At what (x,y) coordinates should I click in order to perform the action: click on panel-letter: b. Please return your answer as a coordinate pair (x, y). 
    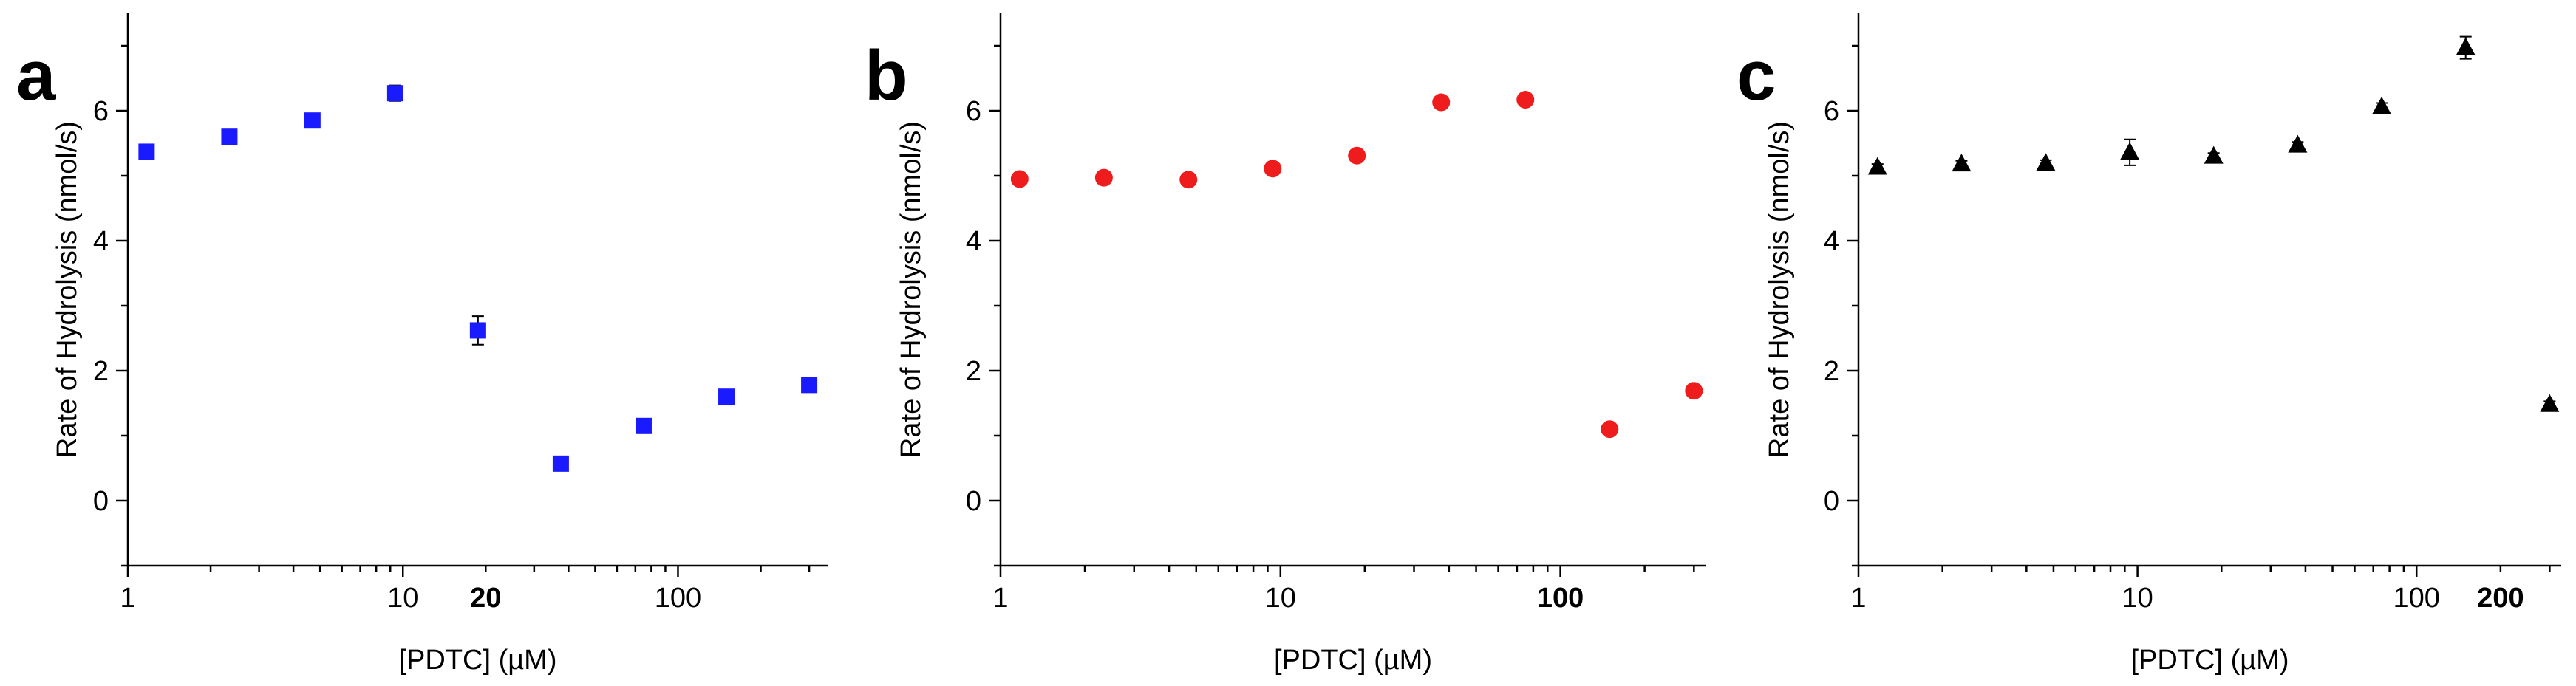
    Looking at the image, I should click on (886, 75).